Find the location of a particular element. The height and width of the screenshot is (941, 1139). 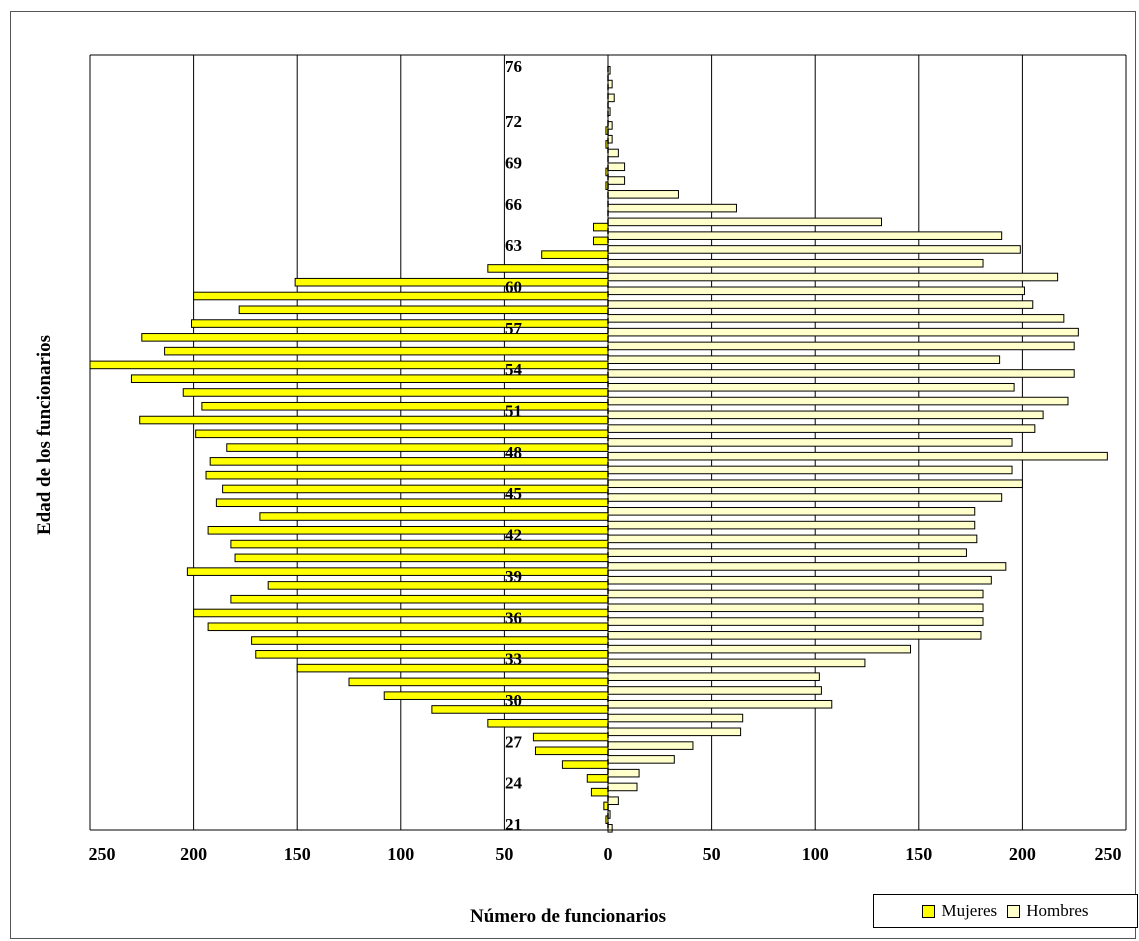

y-tick-label-57: 57 is located at coordinates (514, 328).